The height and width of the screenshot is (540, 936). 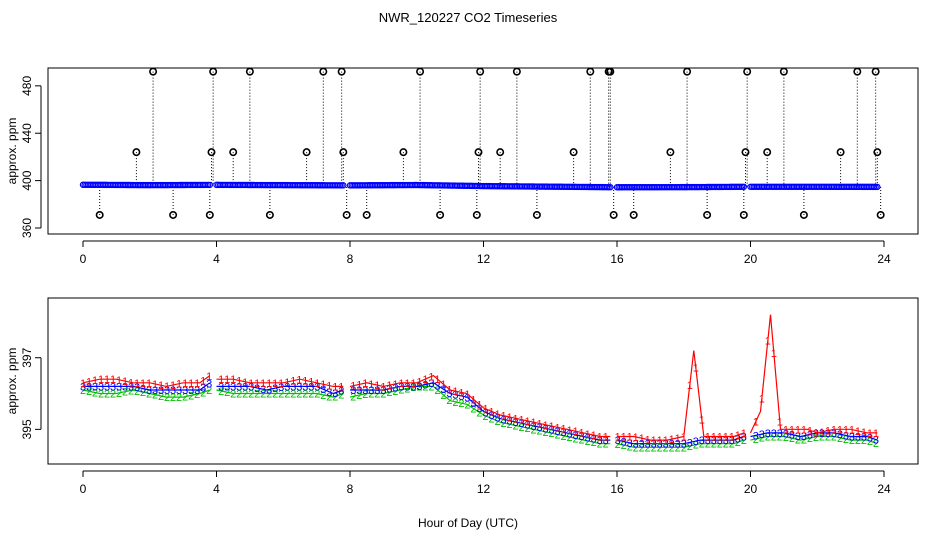 I want to click on baseline-point, so click(x=343, y=185).